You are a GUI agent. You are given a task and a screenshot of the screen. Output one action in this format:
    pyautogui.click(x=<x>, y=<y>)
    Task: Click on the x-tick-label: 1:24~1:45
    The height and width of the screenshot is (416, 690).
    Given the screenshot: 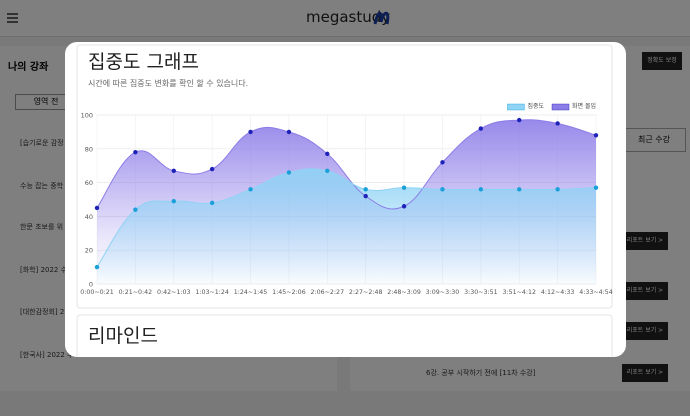 What is the action you would take?
    pyautogui.click(x=251, y=292)
    